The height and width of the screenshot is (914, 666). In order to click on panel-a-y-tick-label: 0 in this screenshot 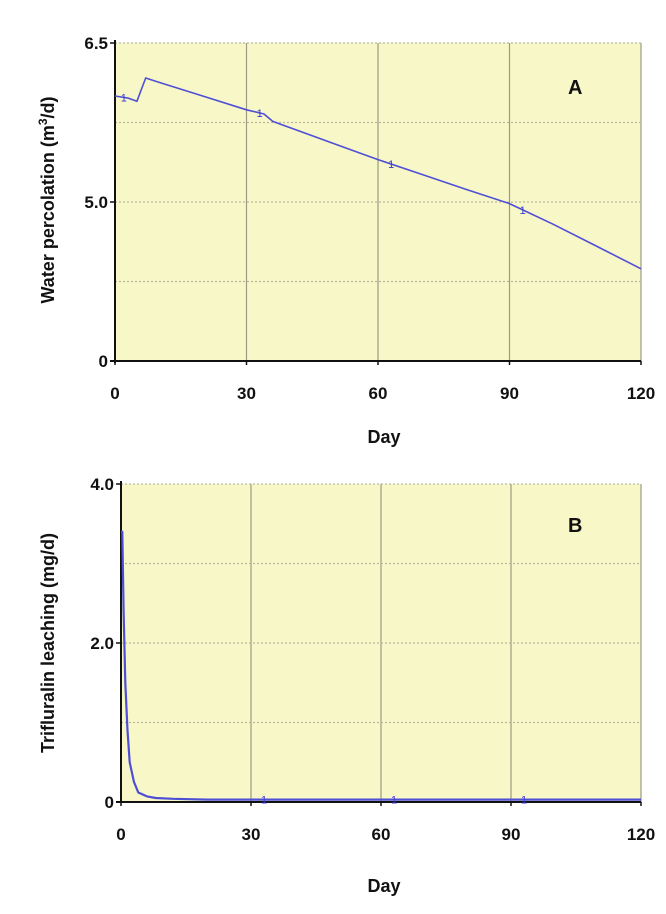, I will do `click(103, 361)`.